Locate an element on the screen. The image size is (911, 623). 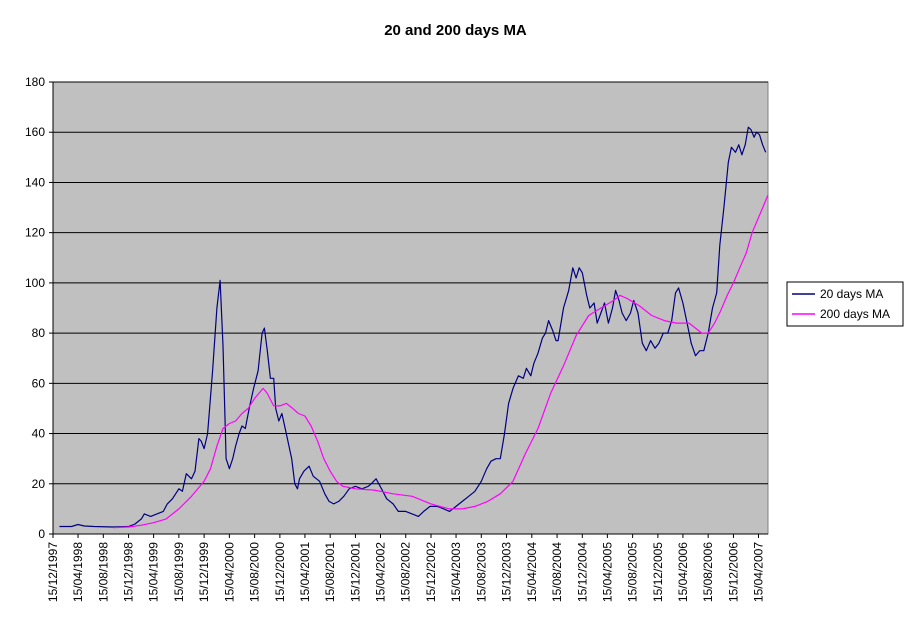
x-tick-label: 15/04/2003 is located at coordinates (456, 572).